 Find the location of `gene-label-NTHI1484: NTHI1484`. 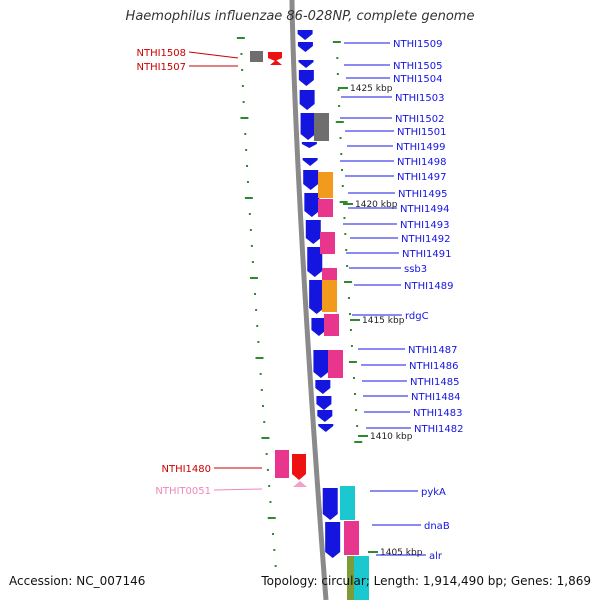

gene-label-NTHI1484: NTHI1484 is located at coordinates (436, 397).